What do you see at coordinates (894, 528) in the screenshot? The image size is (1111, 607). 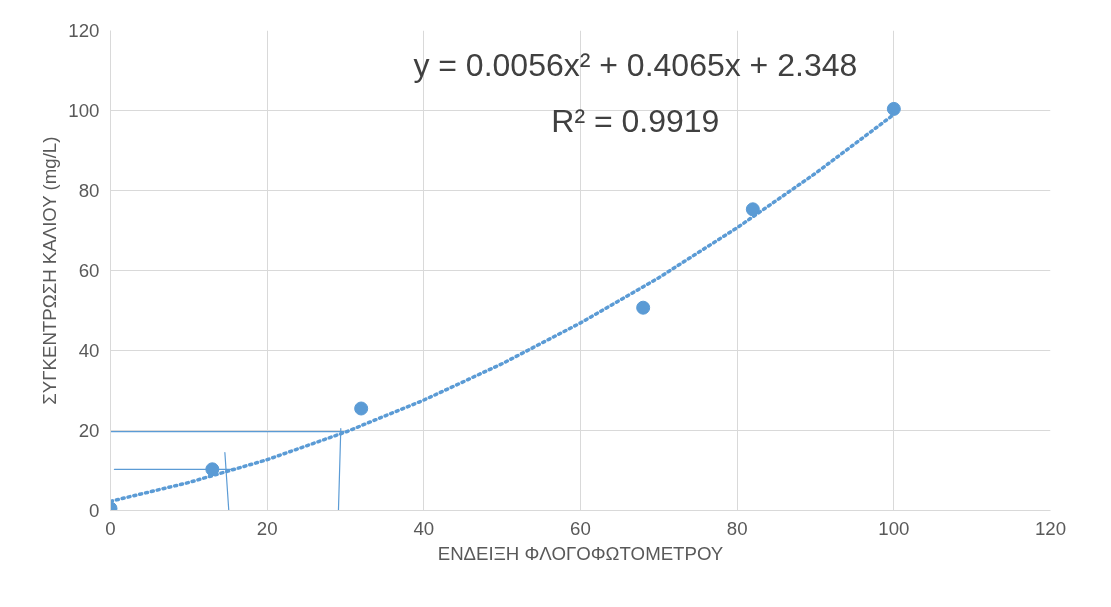 I see `x-tick-label: 100` at bounding box center [894, 528].